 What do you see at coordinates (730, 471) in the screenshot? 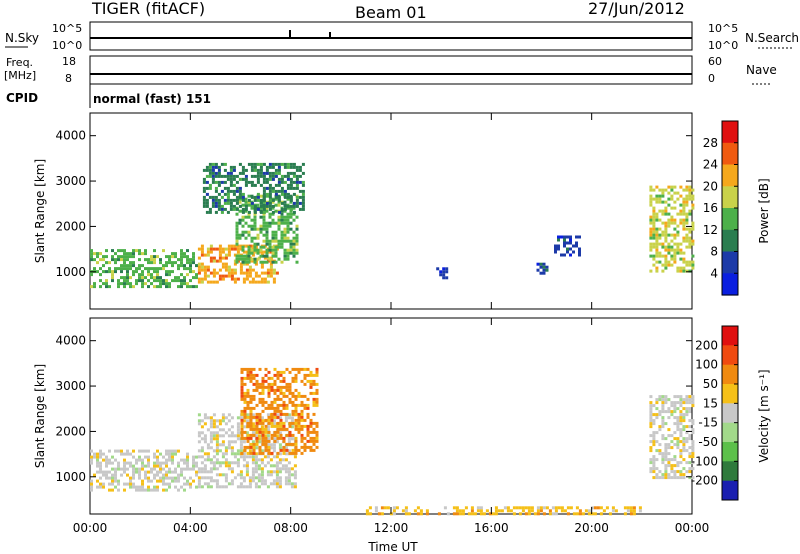
I see `colorbar-swatch` at bounding box center [730, 471].